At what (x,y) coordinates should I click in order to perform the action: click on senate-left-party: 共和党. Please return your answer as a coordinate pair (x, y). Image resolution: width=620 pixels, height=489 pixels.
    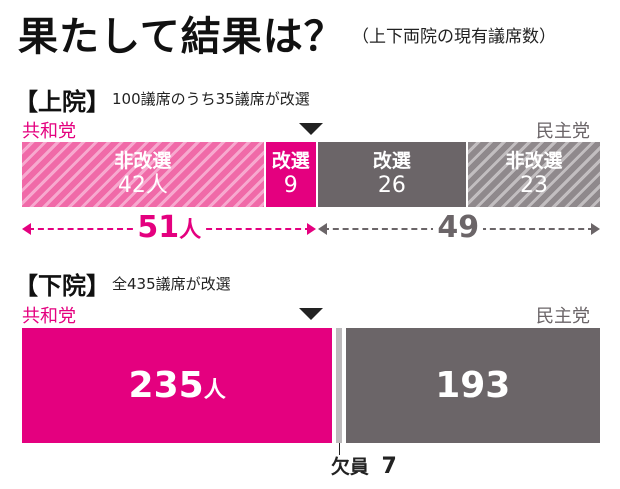
    Looking at the image, I should click on (49, 131).